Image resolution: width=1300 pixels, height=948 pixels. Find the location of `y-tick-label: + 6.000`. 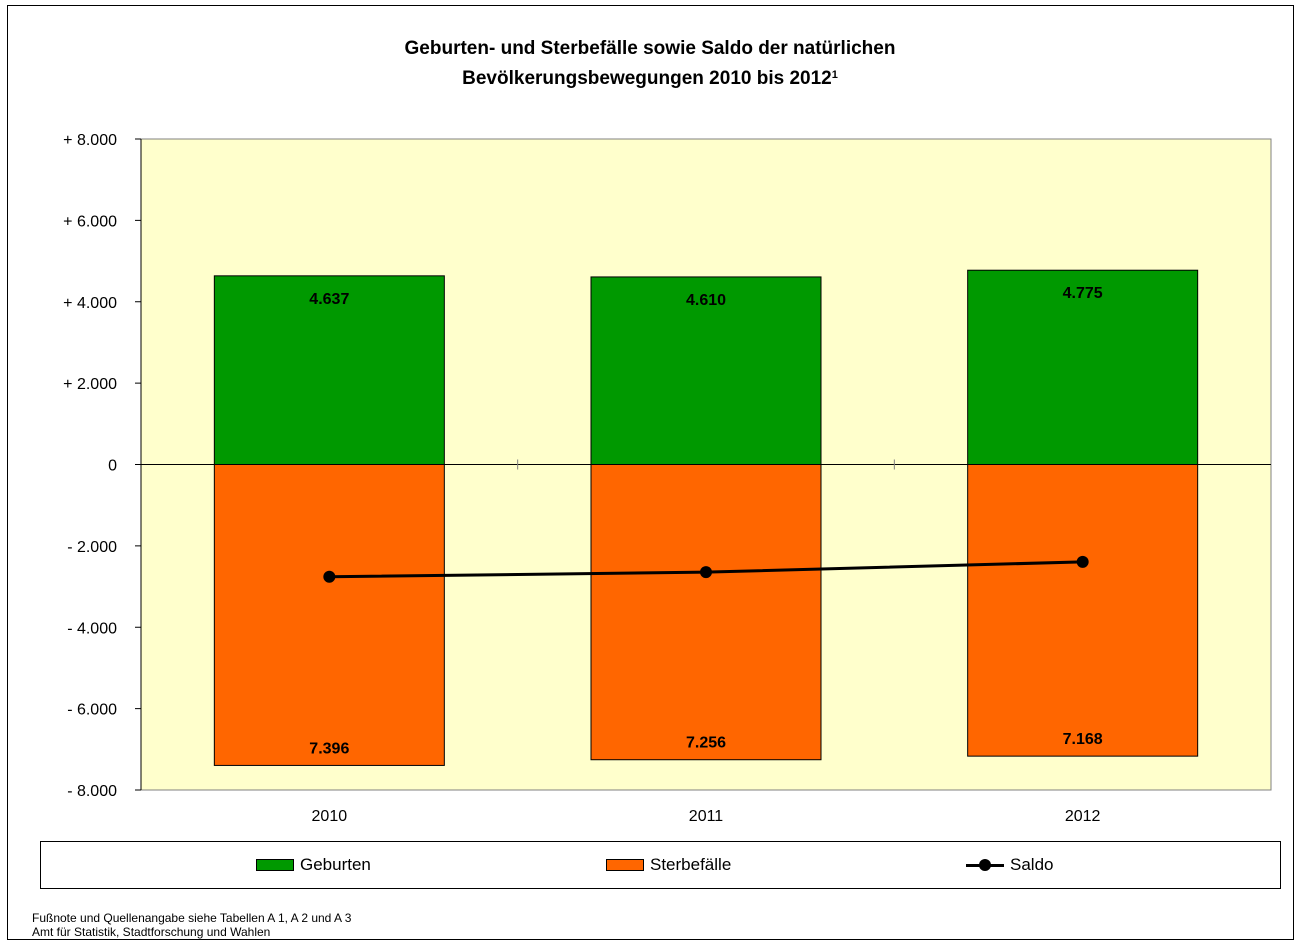

y-tick-label: + 6.000 is located at coordinates (90, 221).